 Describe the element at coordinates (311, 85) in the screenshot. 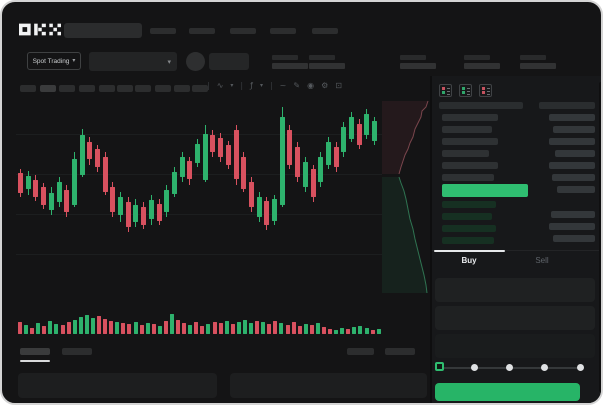

I see `camera-icon: ◉` at that location.